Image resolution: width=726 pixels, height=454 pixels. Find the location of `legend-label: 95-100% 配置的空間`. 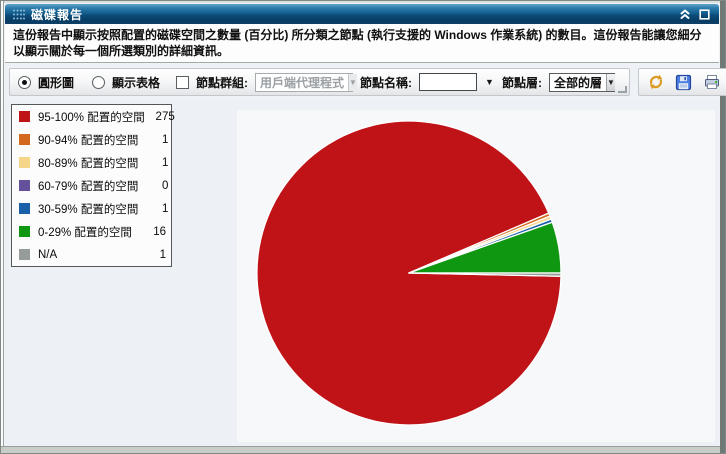

legend-label: 95-100% 配置的空間 is located at coordinates (91, 117).